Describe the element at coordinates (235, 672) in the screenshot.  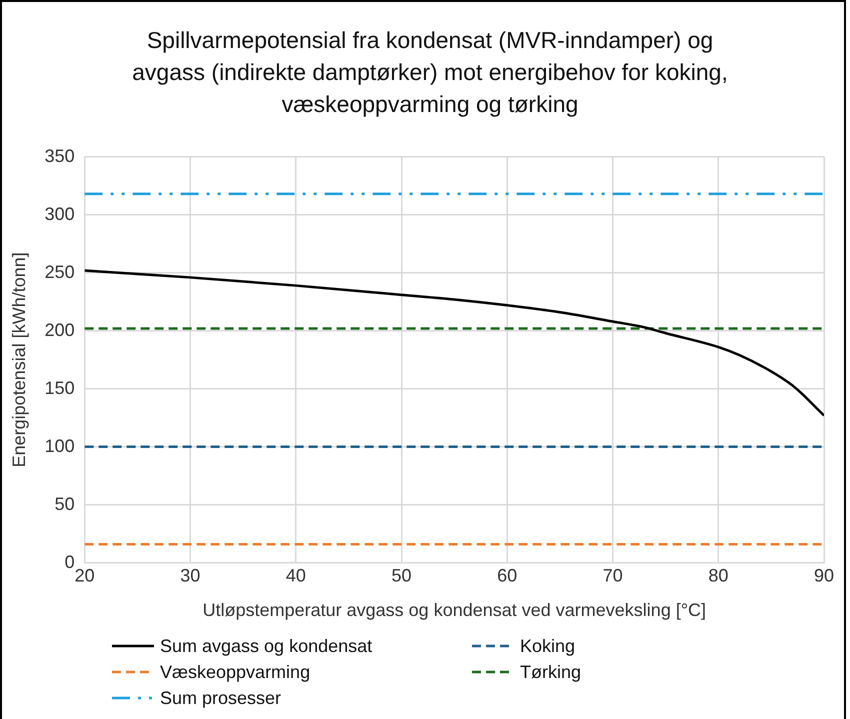
I see `legend-label: Væskeoppvarming` at that location.